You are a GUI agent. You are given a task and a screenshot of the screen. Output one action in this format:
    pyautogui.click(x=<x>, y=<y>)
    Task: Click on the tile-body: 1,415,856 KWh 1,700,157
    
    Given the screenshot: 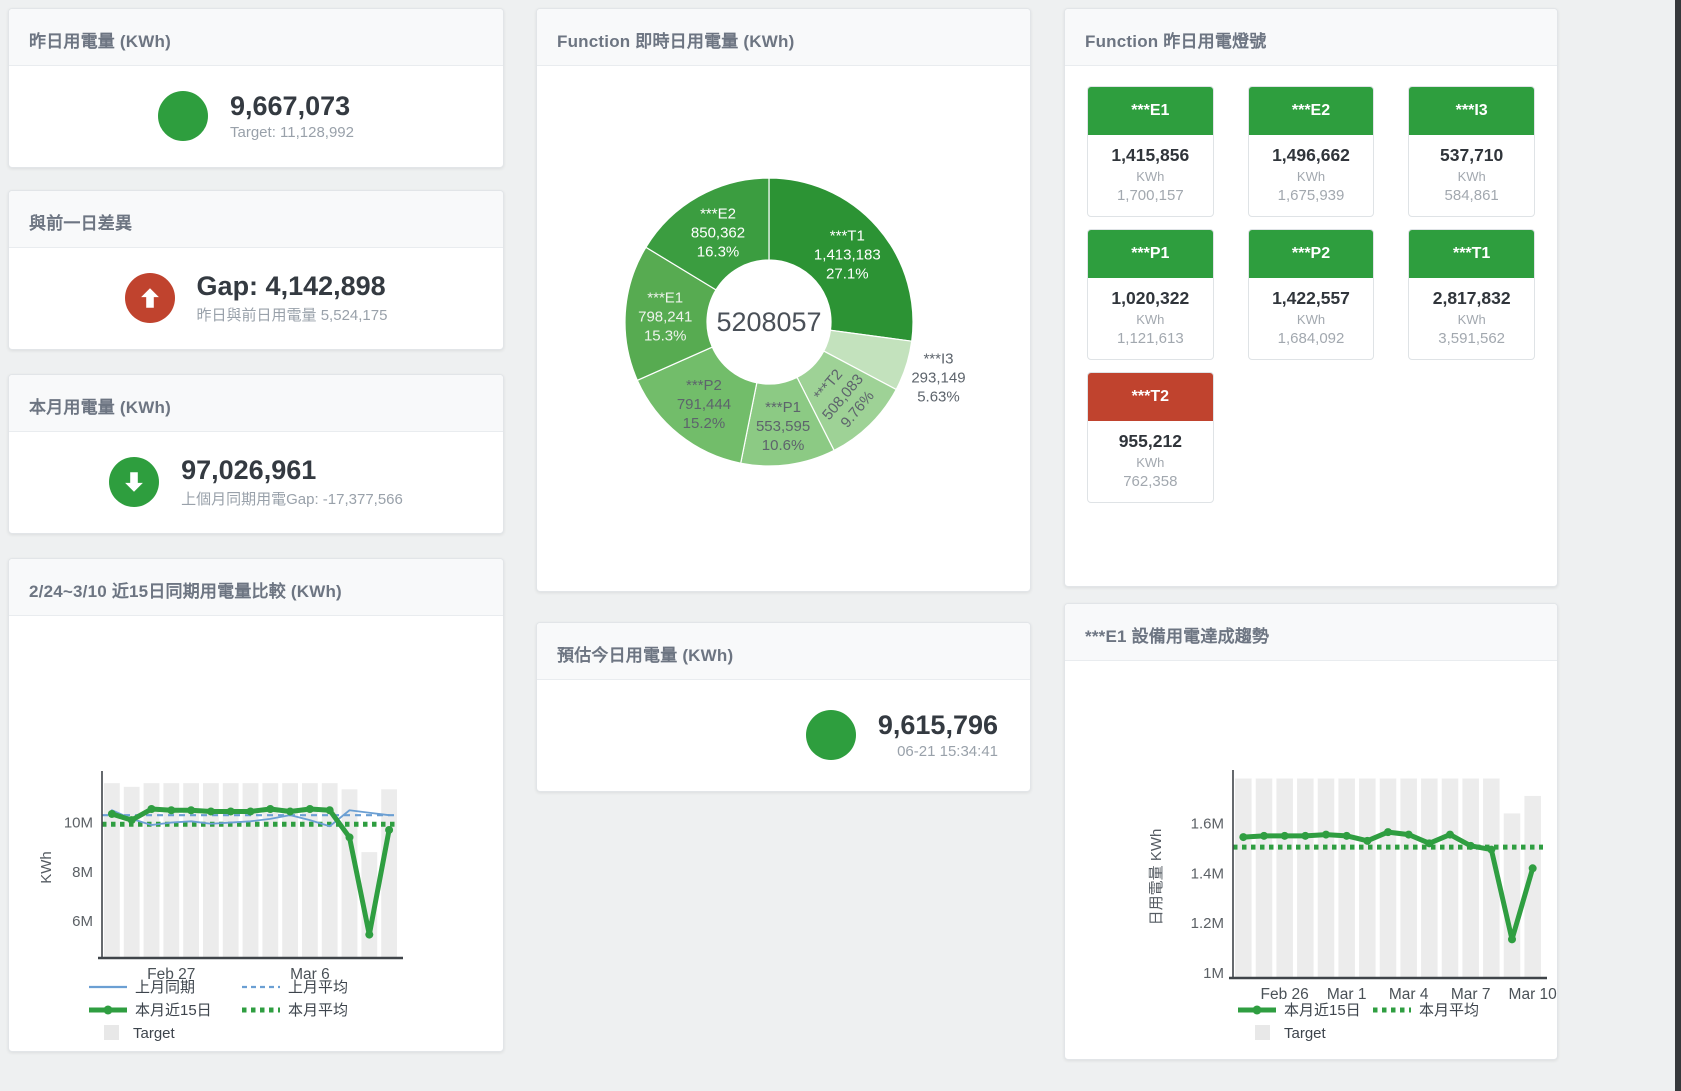 What is the action you would take?
    pyautogui.click(x=1150, y=175)
    